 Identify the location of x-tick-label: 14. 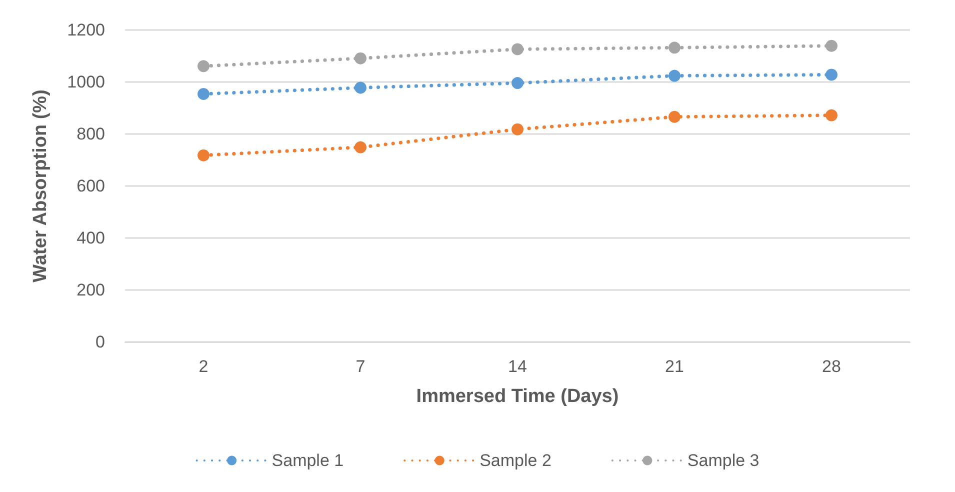
(517, 366).